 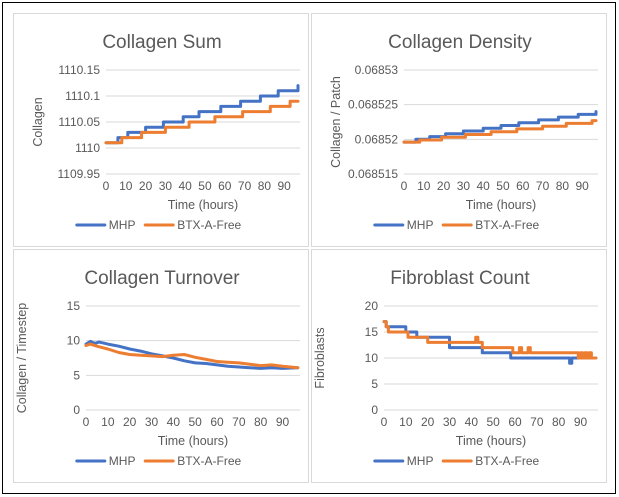 I want to click on y-tick-label: 1110.15, so click(x=79, y=70).